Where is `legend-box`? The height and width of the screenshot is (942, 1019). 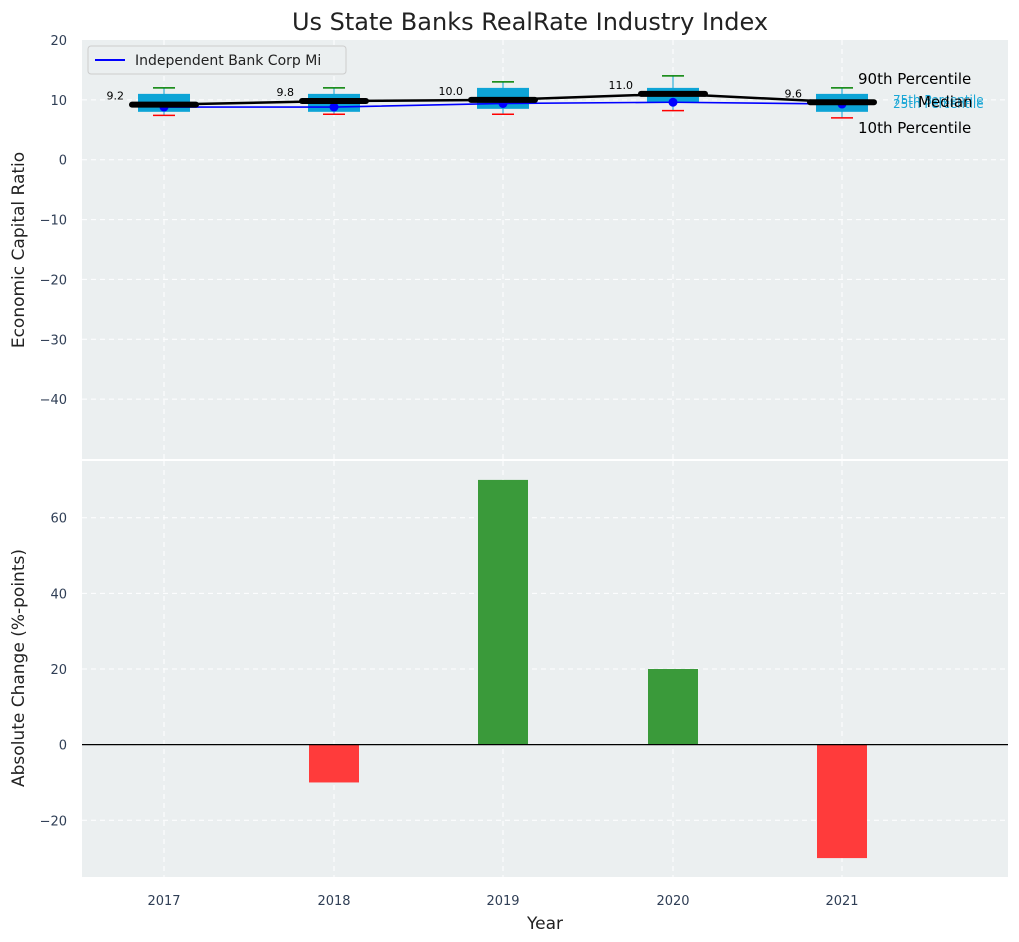 legend-box is located at coordinates (217, 60).